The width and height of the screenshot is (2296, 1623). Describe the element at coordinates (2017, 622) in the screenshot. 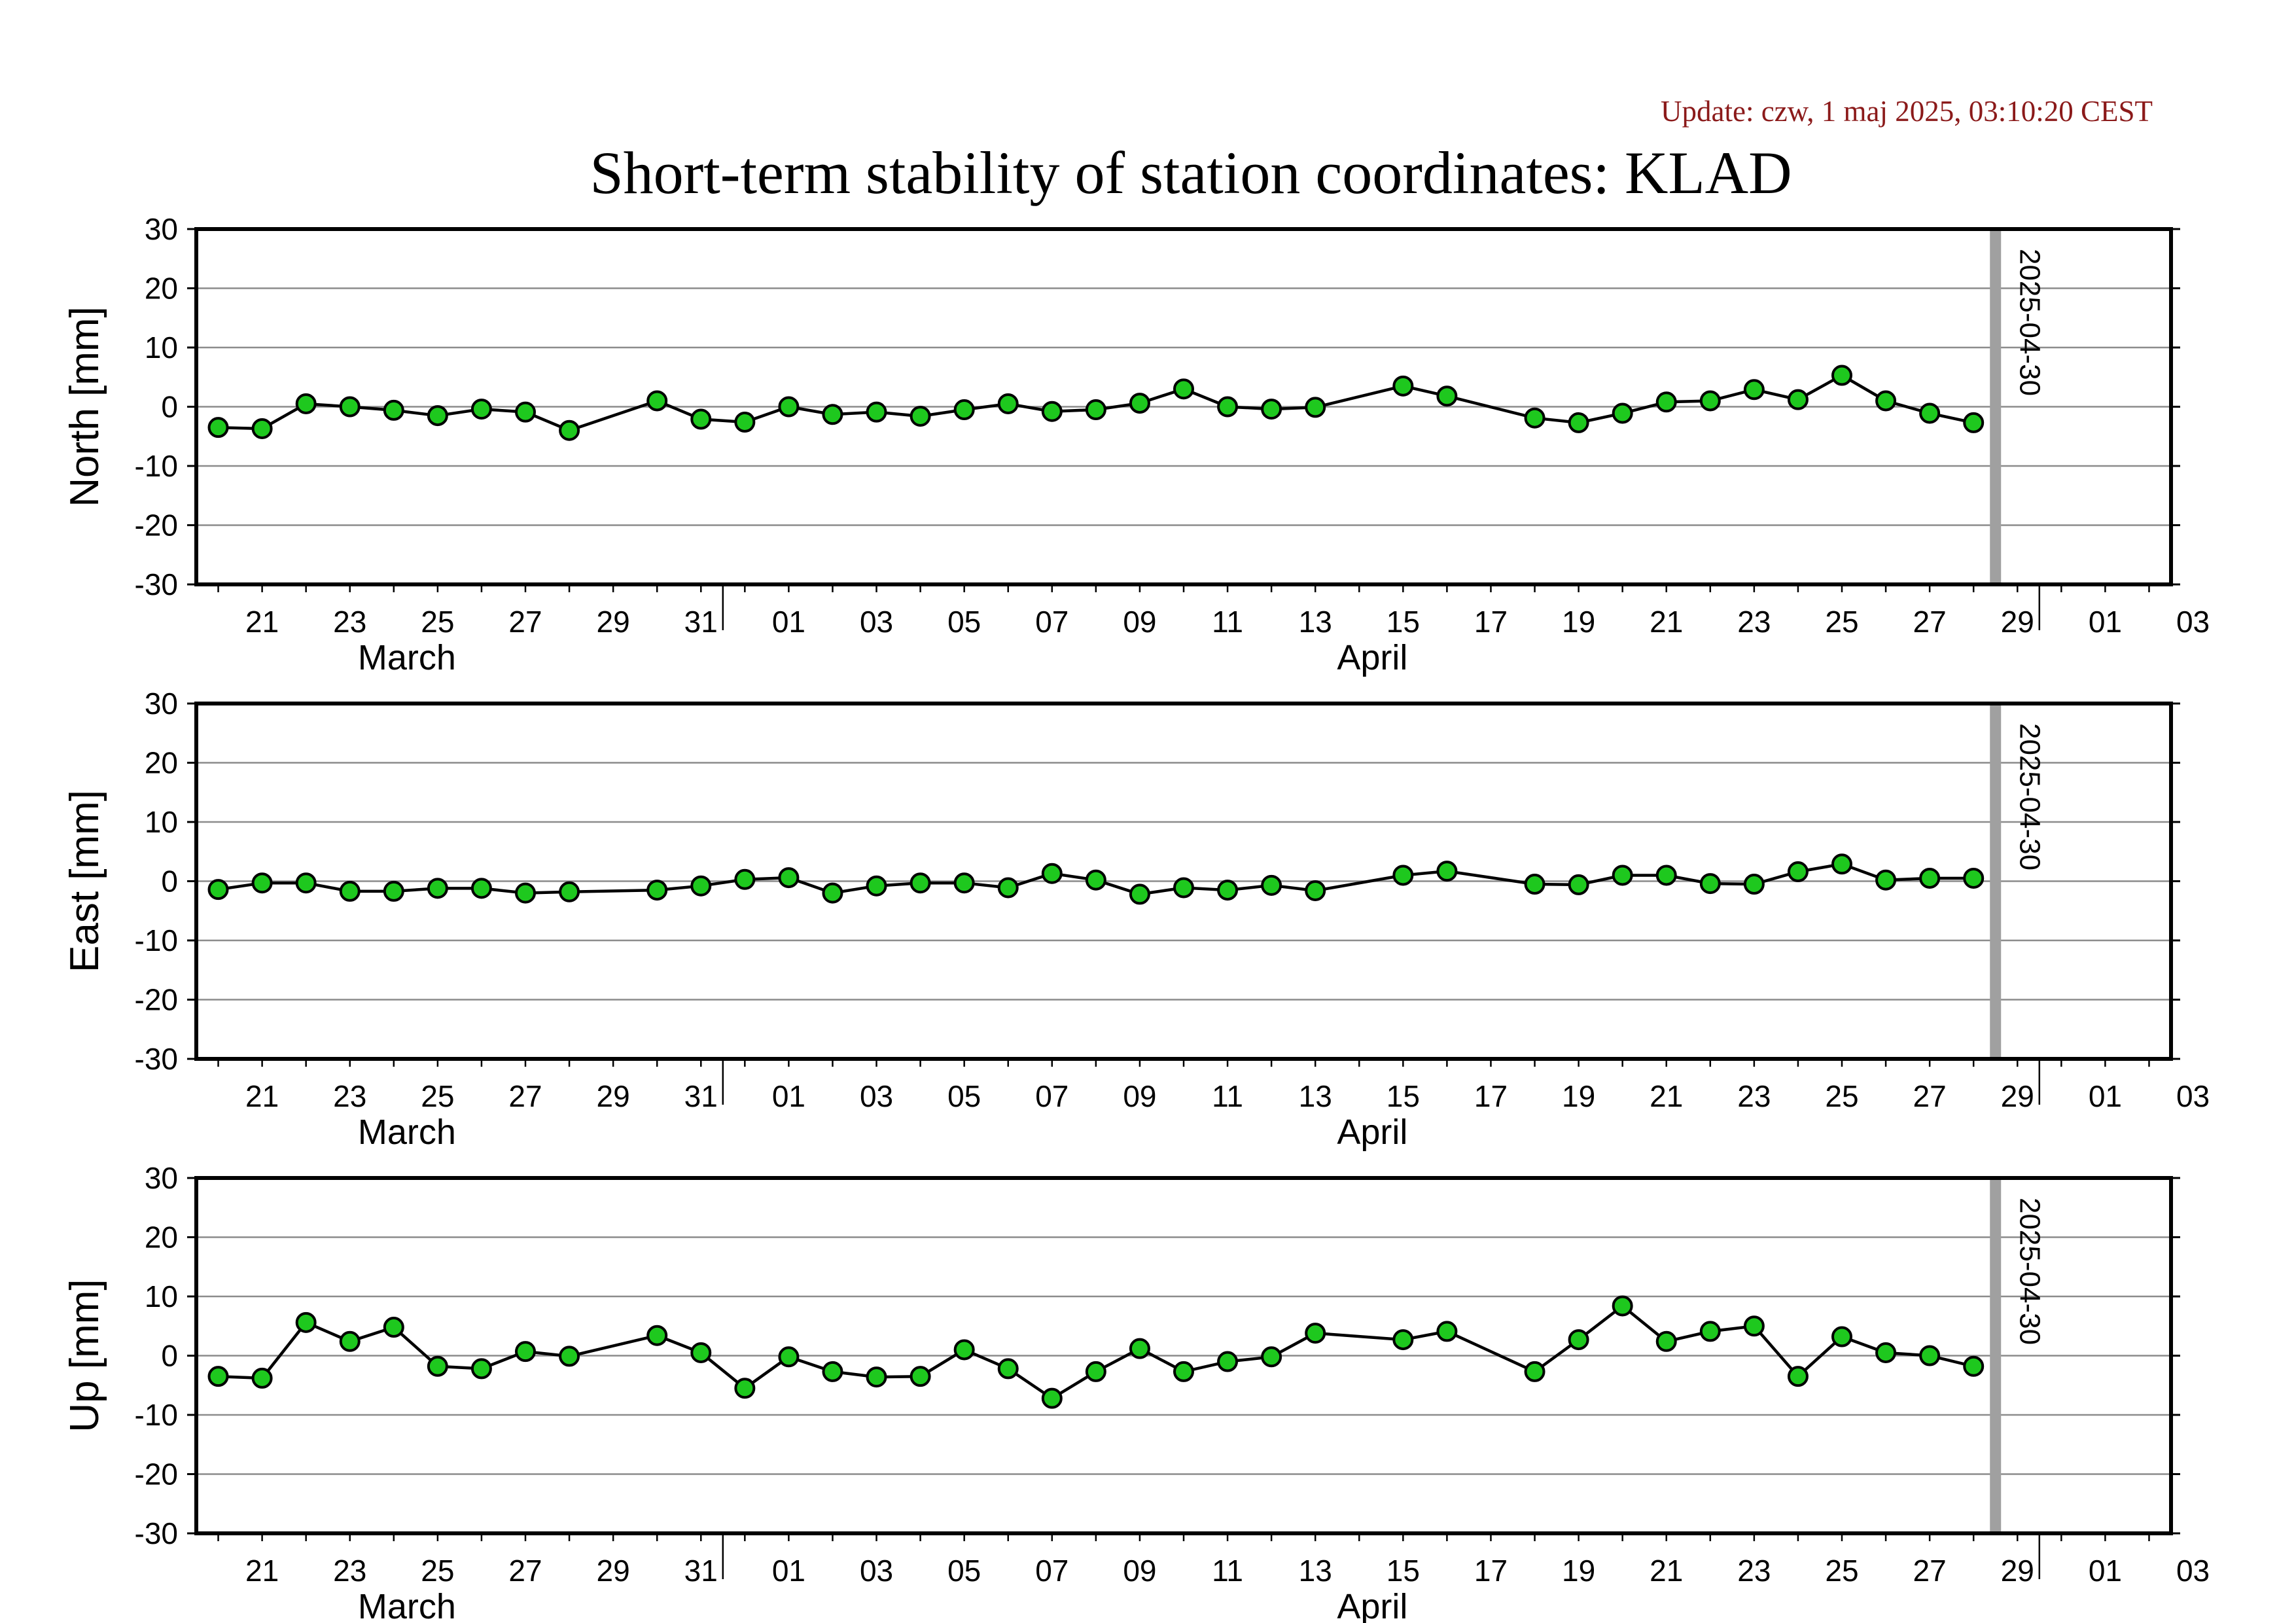

I see `x-tick-label: 29` at that location.